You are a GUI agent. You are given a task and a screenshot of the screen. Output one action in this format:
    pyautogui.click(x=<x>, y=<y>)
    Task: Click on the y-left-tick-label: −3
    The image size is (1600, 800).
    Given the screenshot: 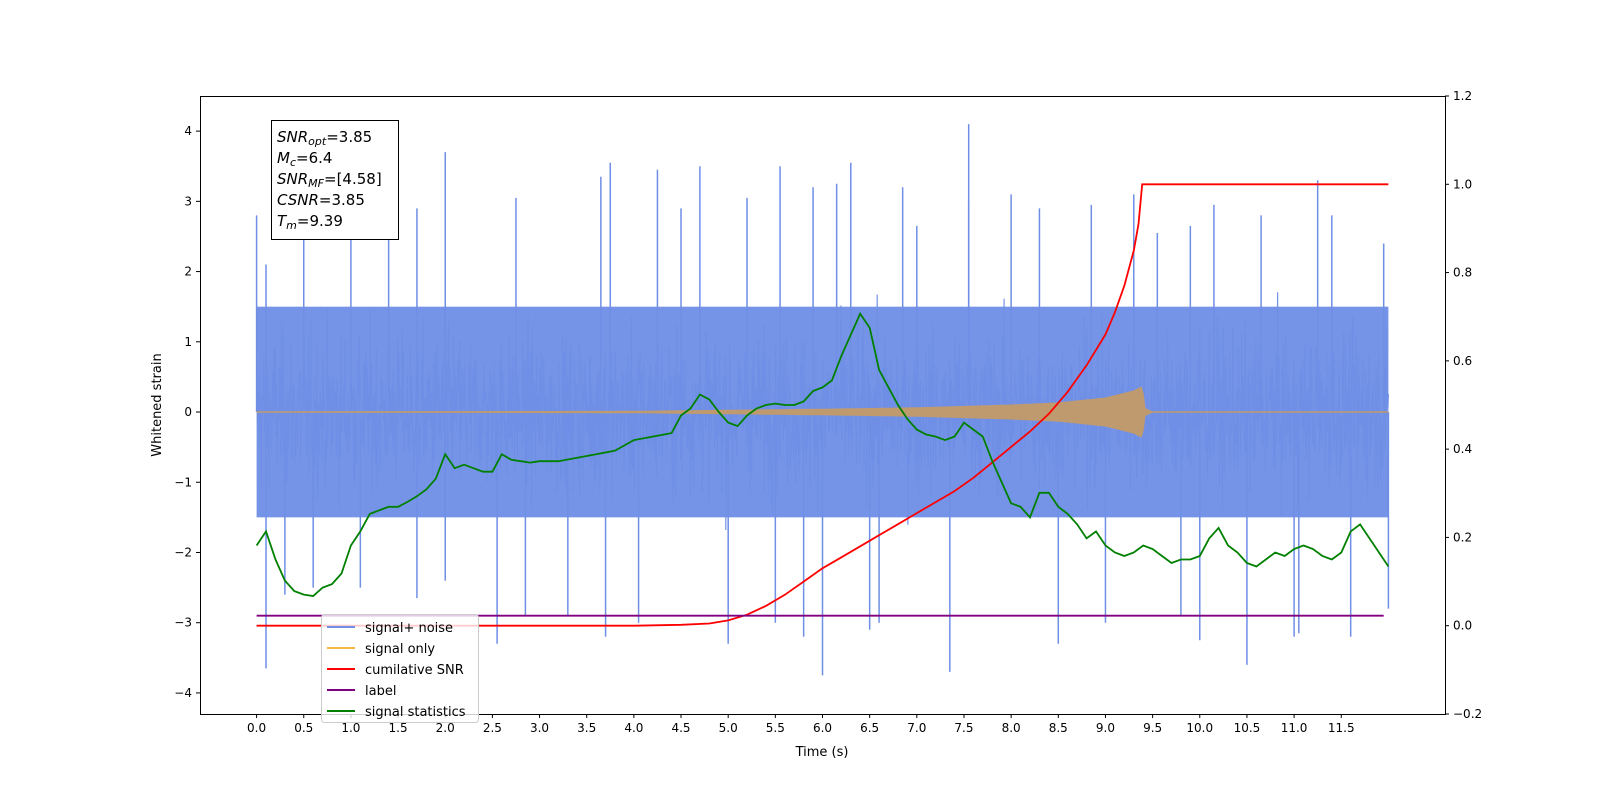 What is the action you would take?
    pyautogui.click(x=183, y=623)
    